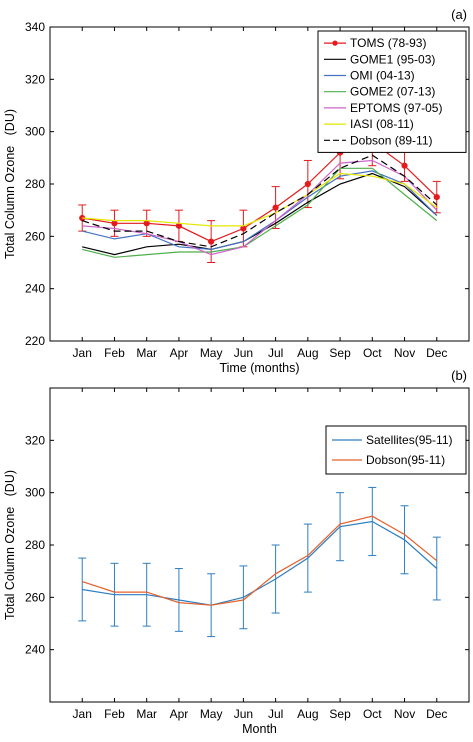  What do you see at coordinates (259, 729) in the screenshot?
I see `x-axis-label: Month` at bounding box center [259, 729].